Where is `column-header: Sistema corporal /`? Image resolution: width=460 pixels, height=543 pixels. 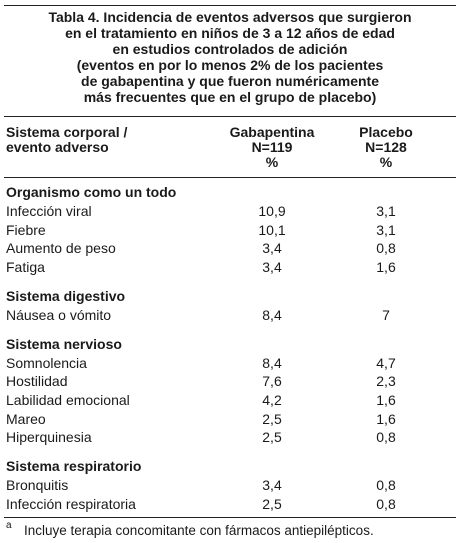 column-header: Sistema corporal / is located at coordinates (67, 132).